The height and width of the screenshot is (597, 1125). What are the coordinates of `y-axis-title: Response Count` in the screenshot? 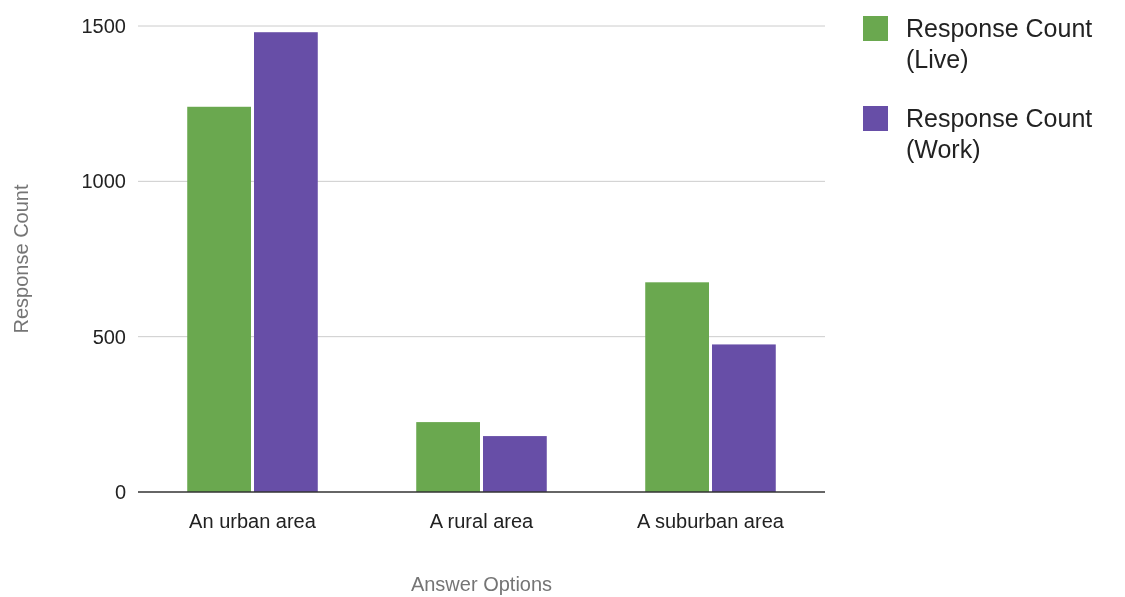 It's located at (21, 259).